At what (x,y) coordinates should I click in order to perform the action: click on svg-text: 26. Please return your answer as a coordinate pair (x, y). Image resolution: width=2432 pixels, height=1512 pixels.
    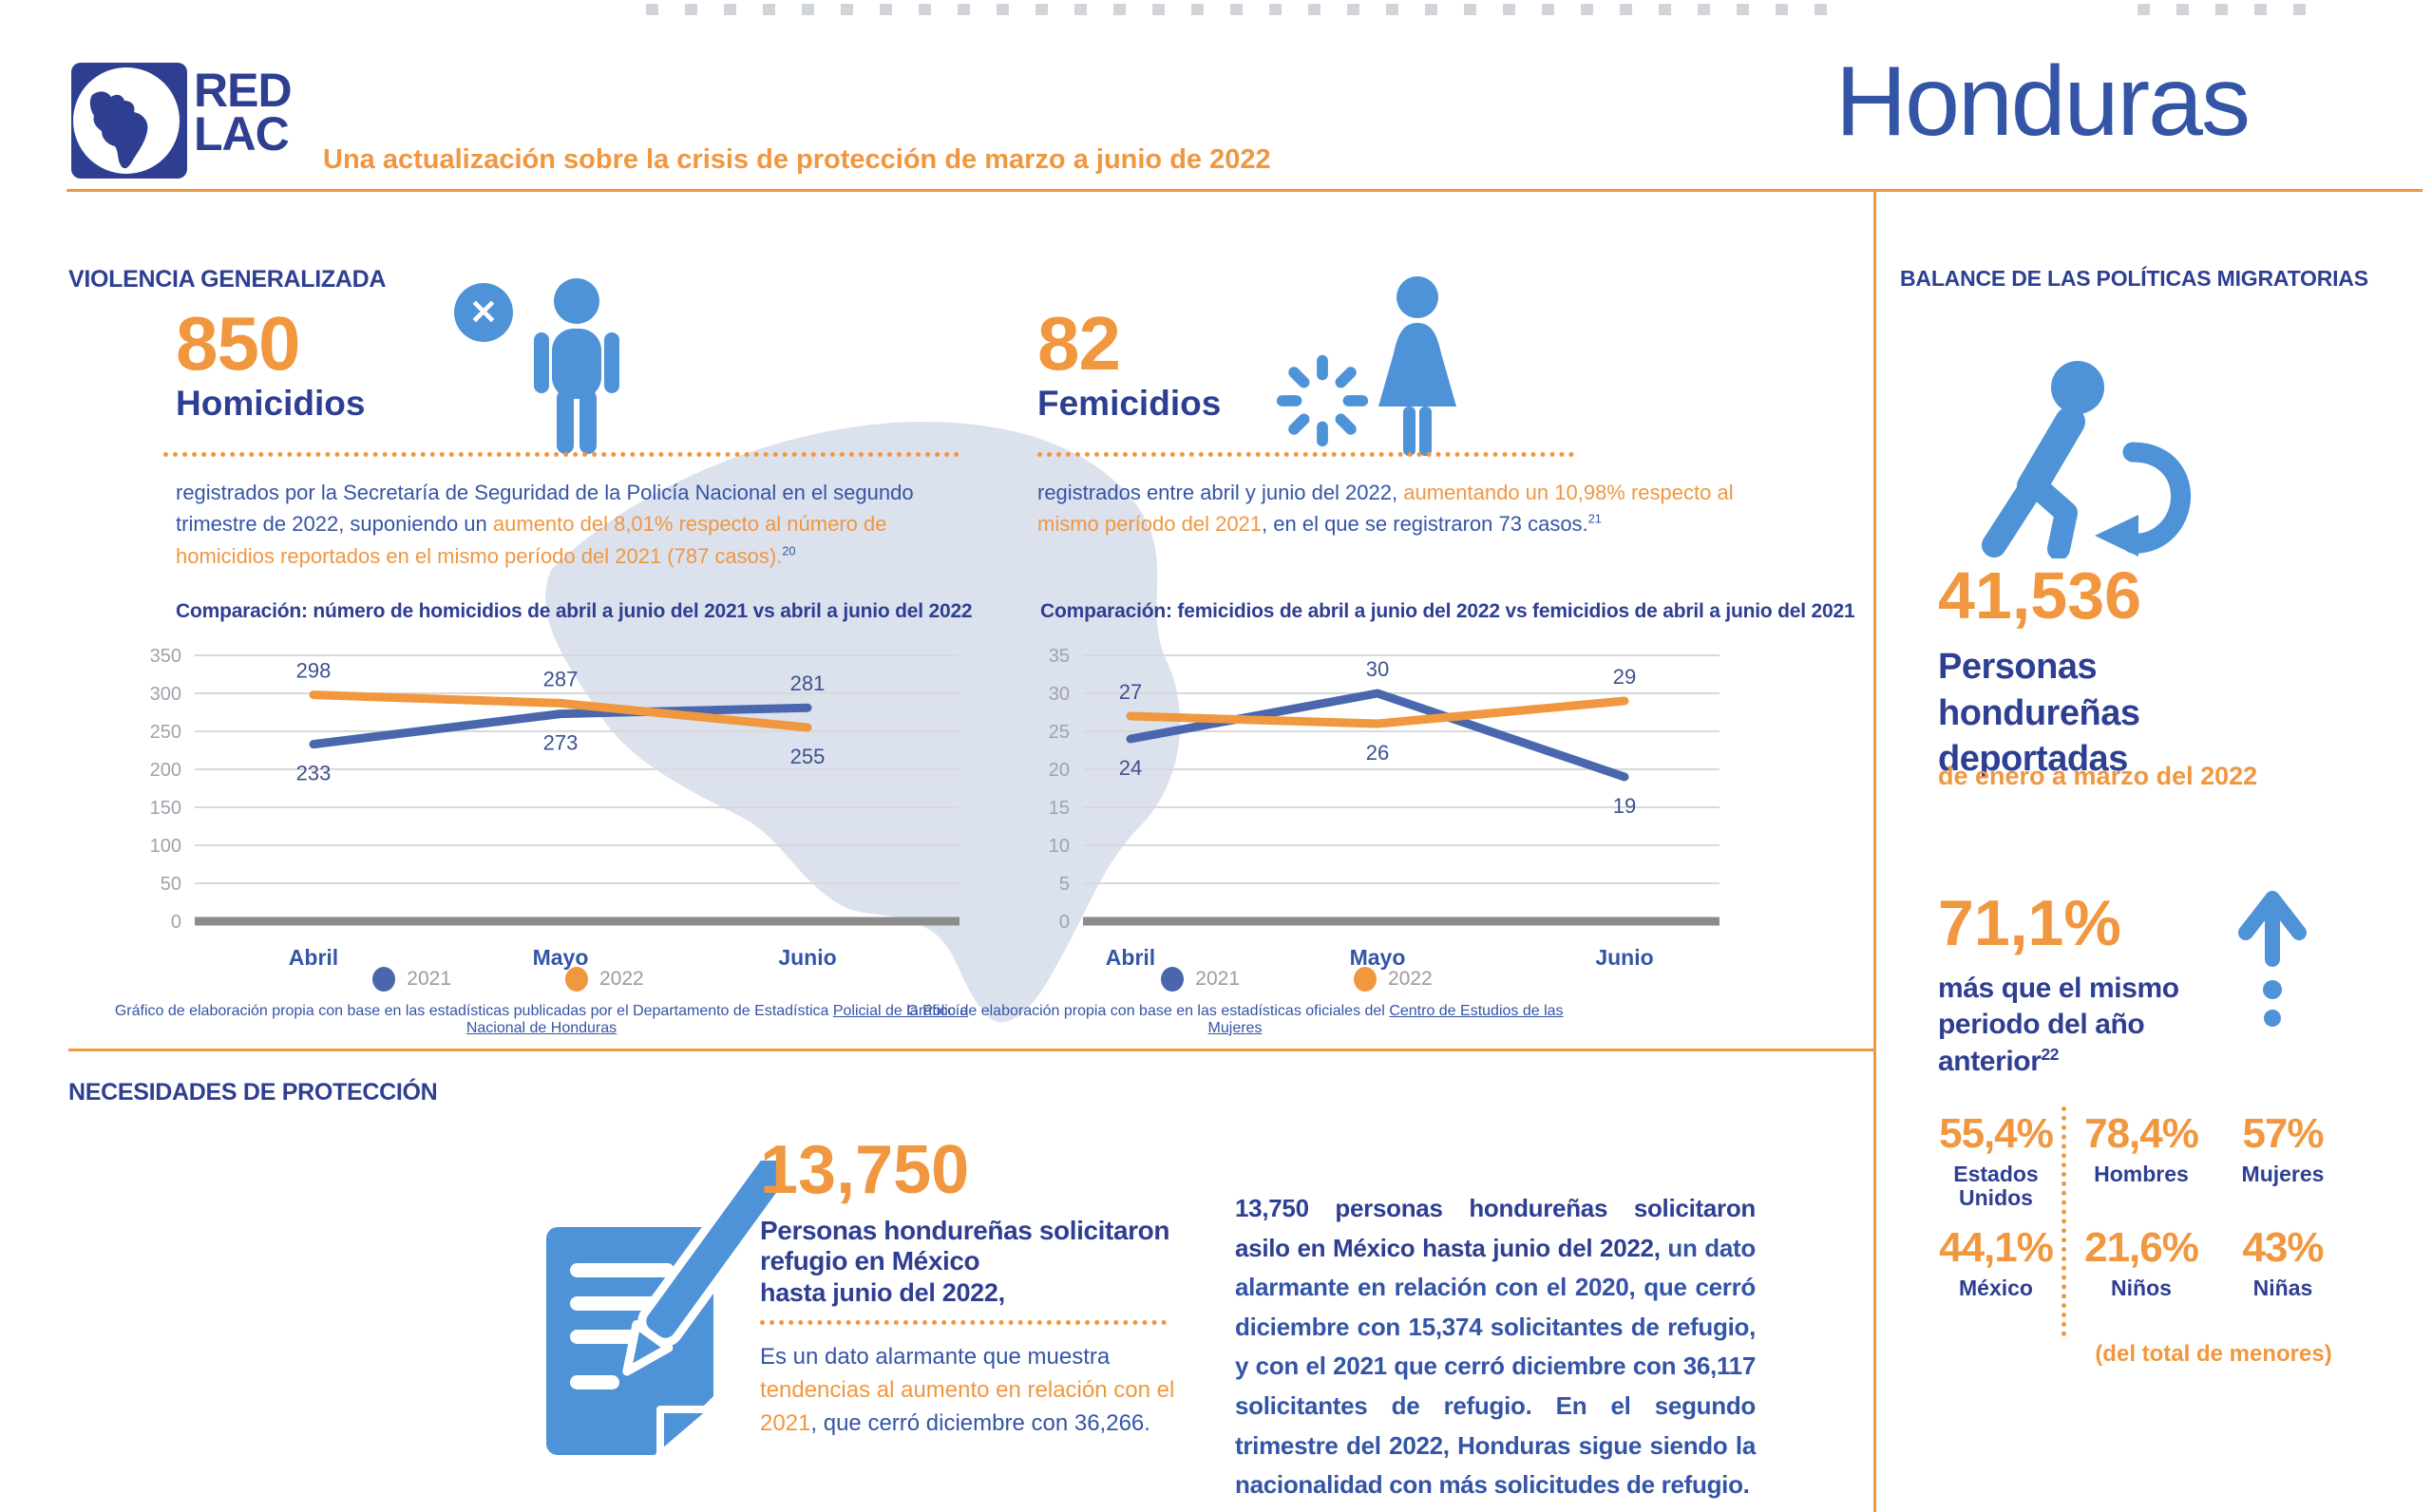
    Looking at the image, I should click on (1377, 753).